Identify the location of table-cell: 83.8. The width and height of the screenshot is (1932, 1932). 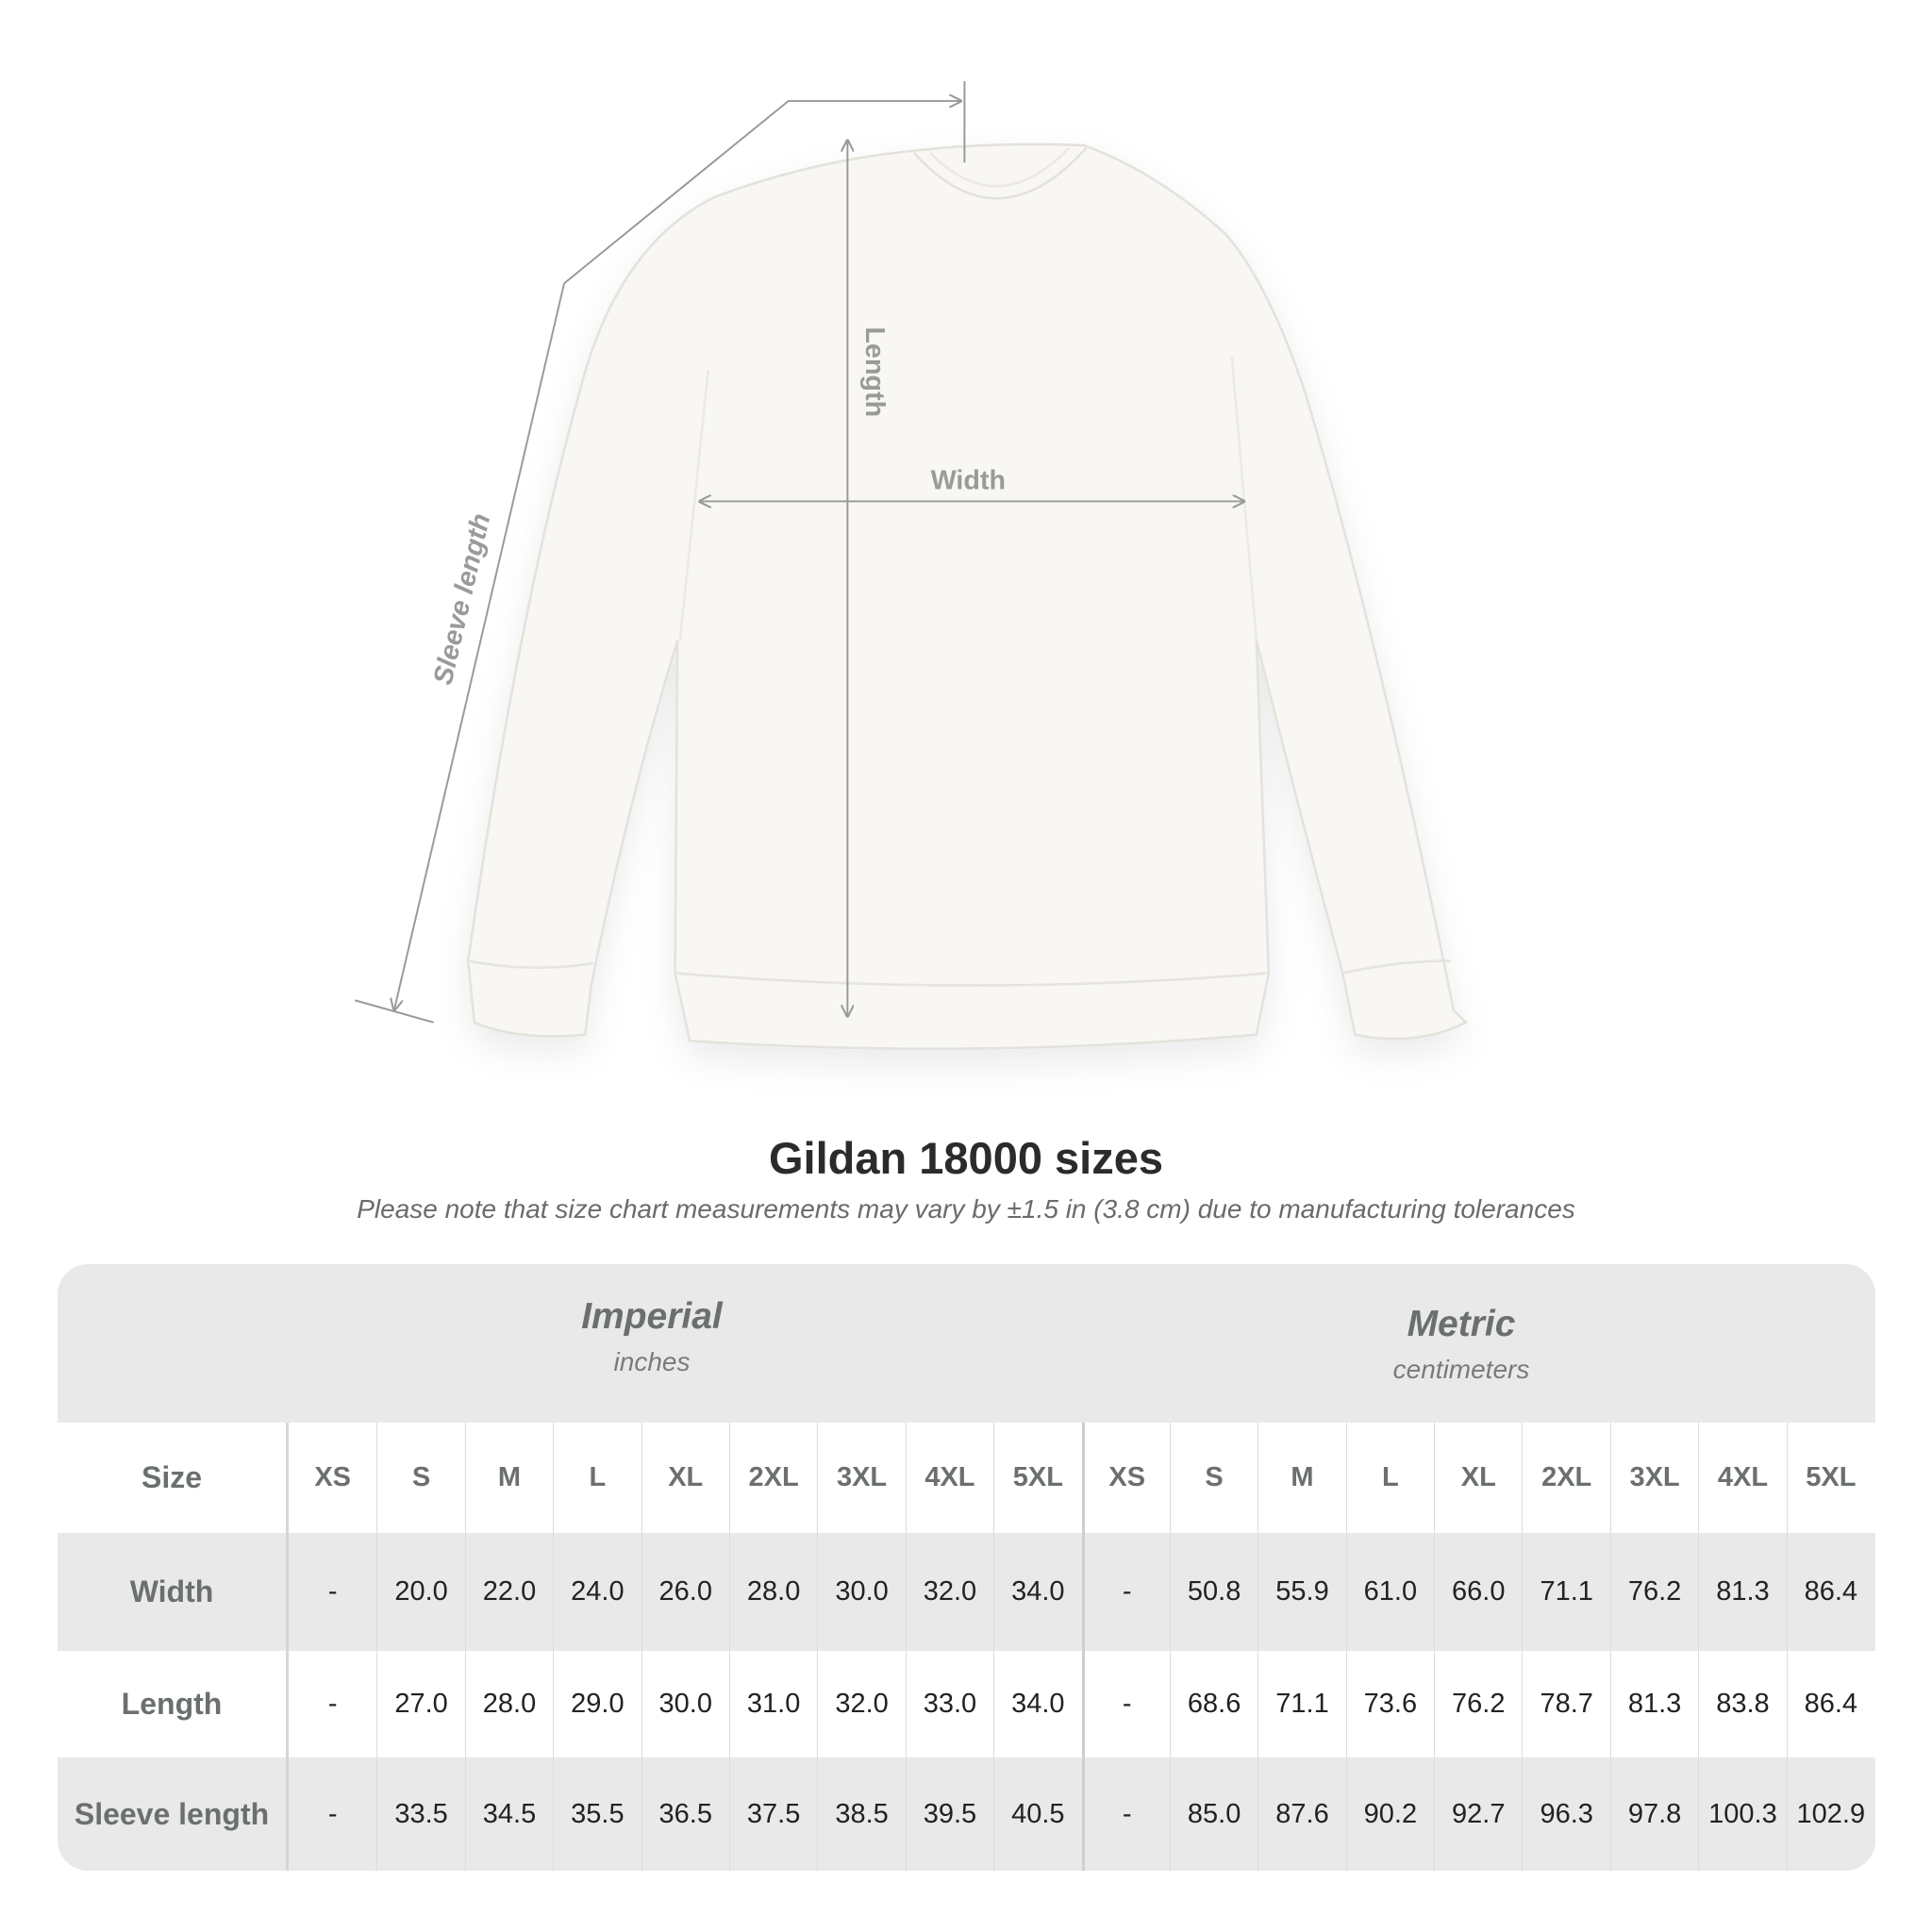
(1742, 1704).